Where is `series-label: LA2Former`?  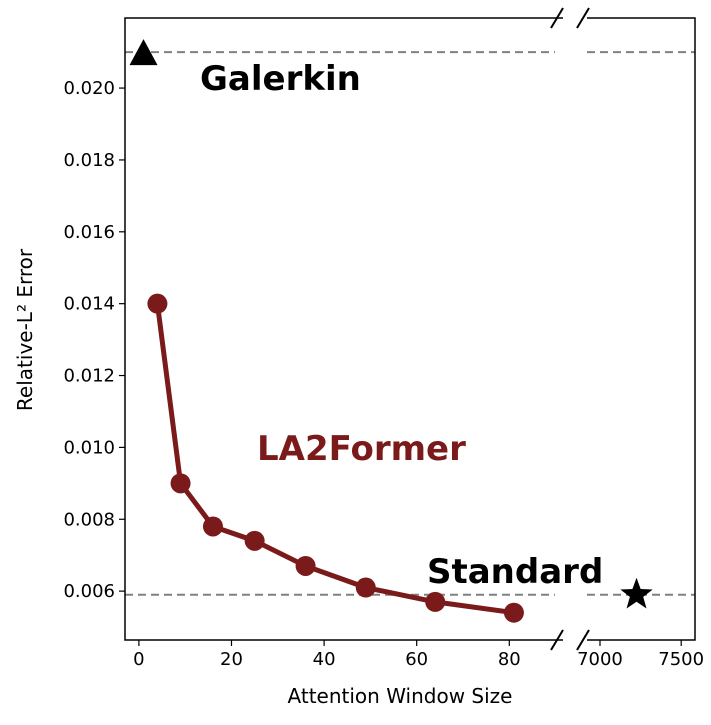
series-label: LA2Former is located at coordinates (361, 449).